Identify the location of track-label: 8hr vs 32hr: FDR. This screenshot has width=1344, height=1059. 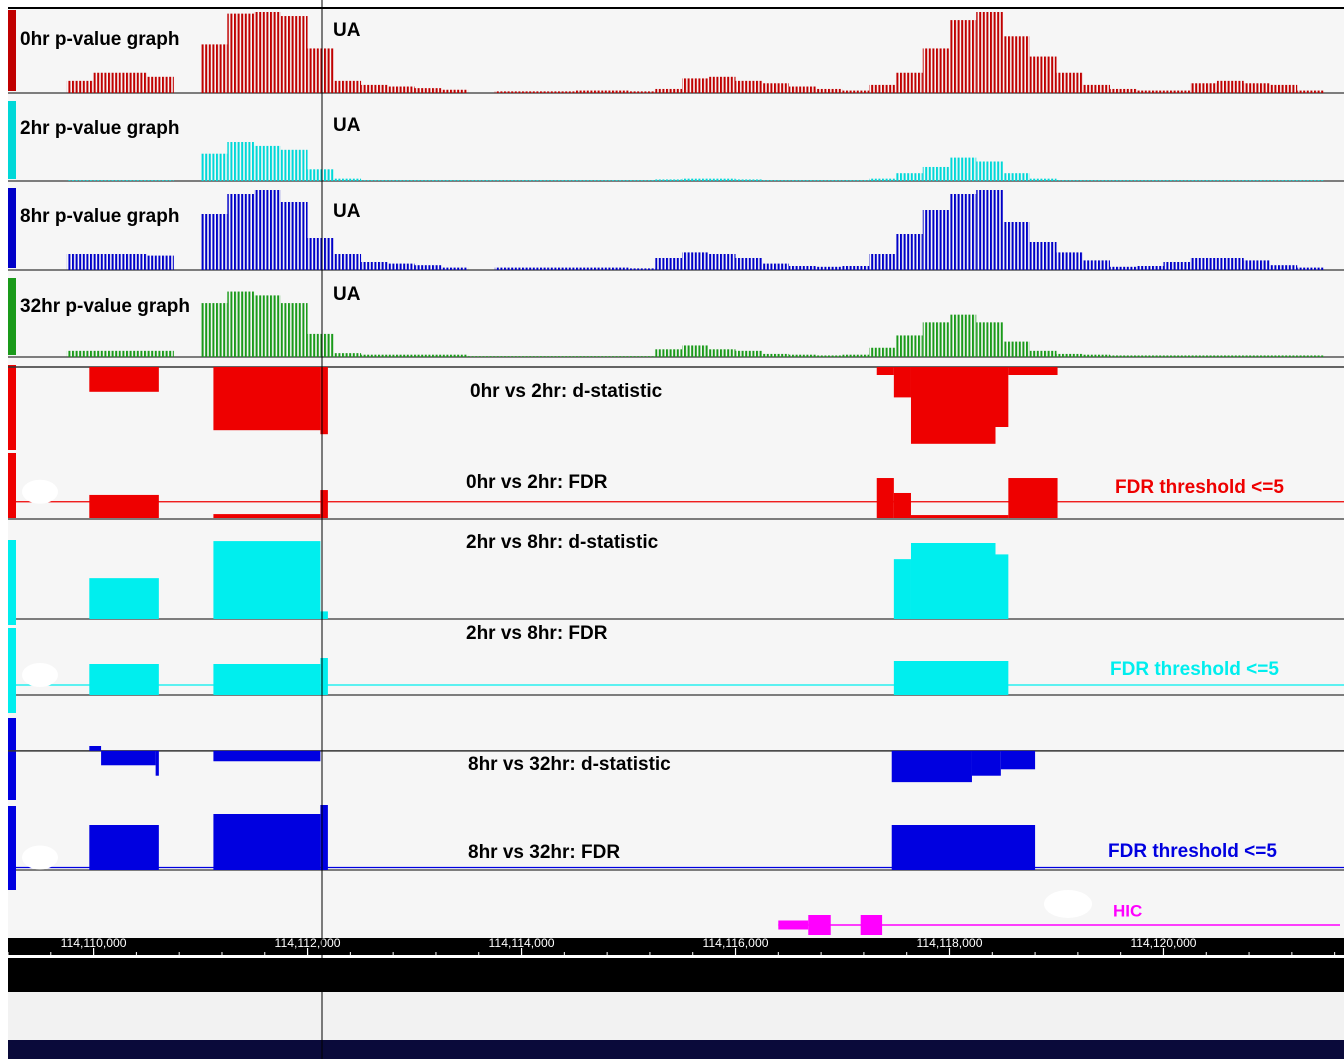
(544, 852).